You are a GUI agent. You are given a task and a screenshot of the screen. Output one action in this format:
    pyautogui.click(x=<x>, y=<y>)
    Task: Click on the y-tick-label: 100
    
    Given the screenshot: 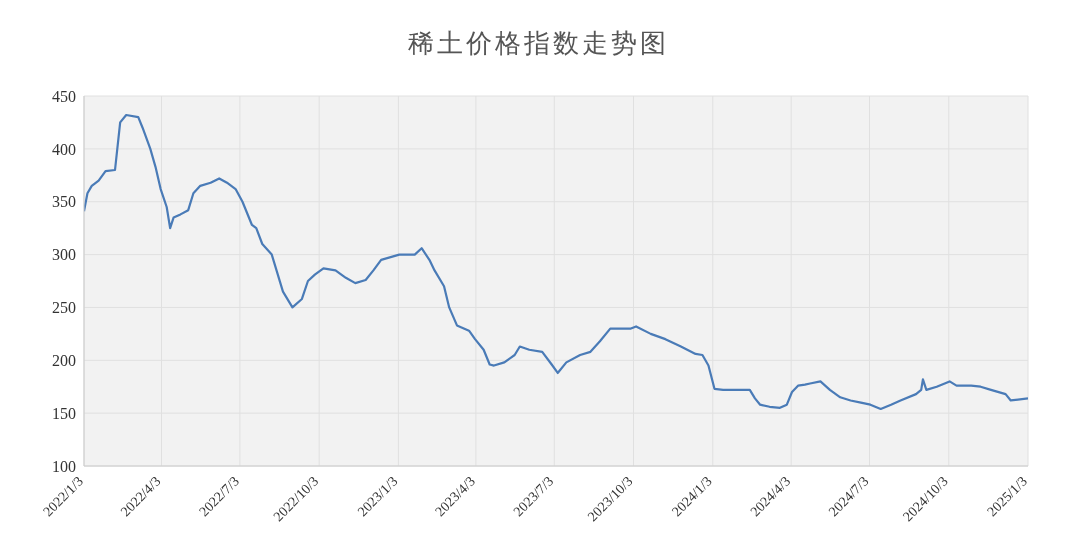 What is the action you would take?
    pyautogui.click(x=64, y=466)
    